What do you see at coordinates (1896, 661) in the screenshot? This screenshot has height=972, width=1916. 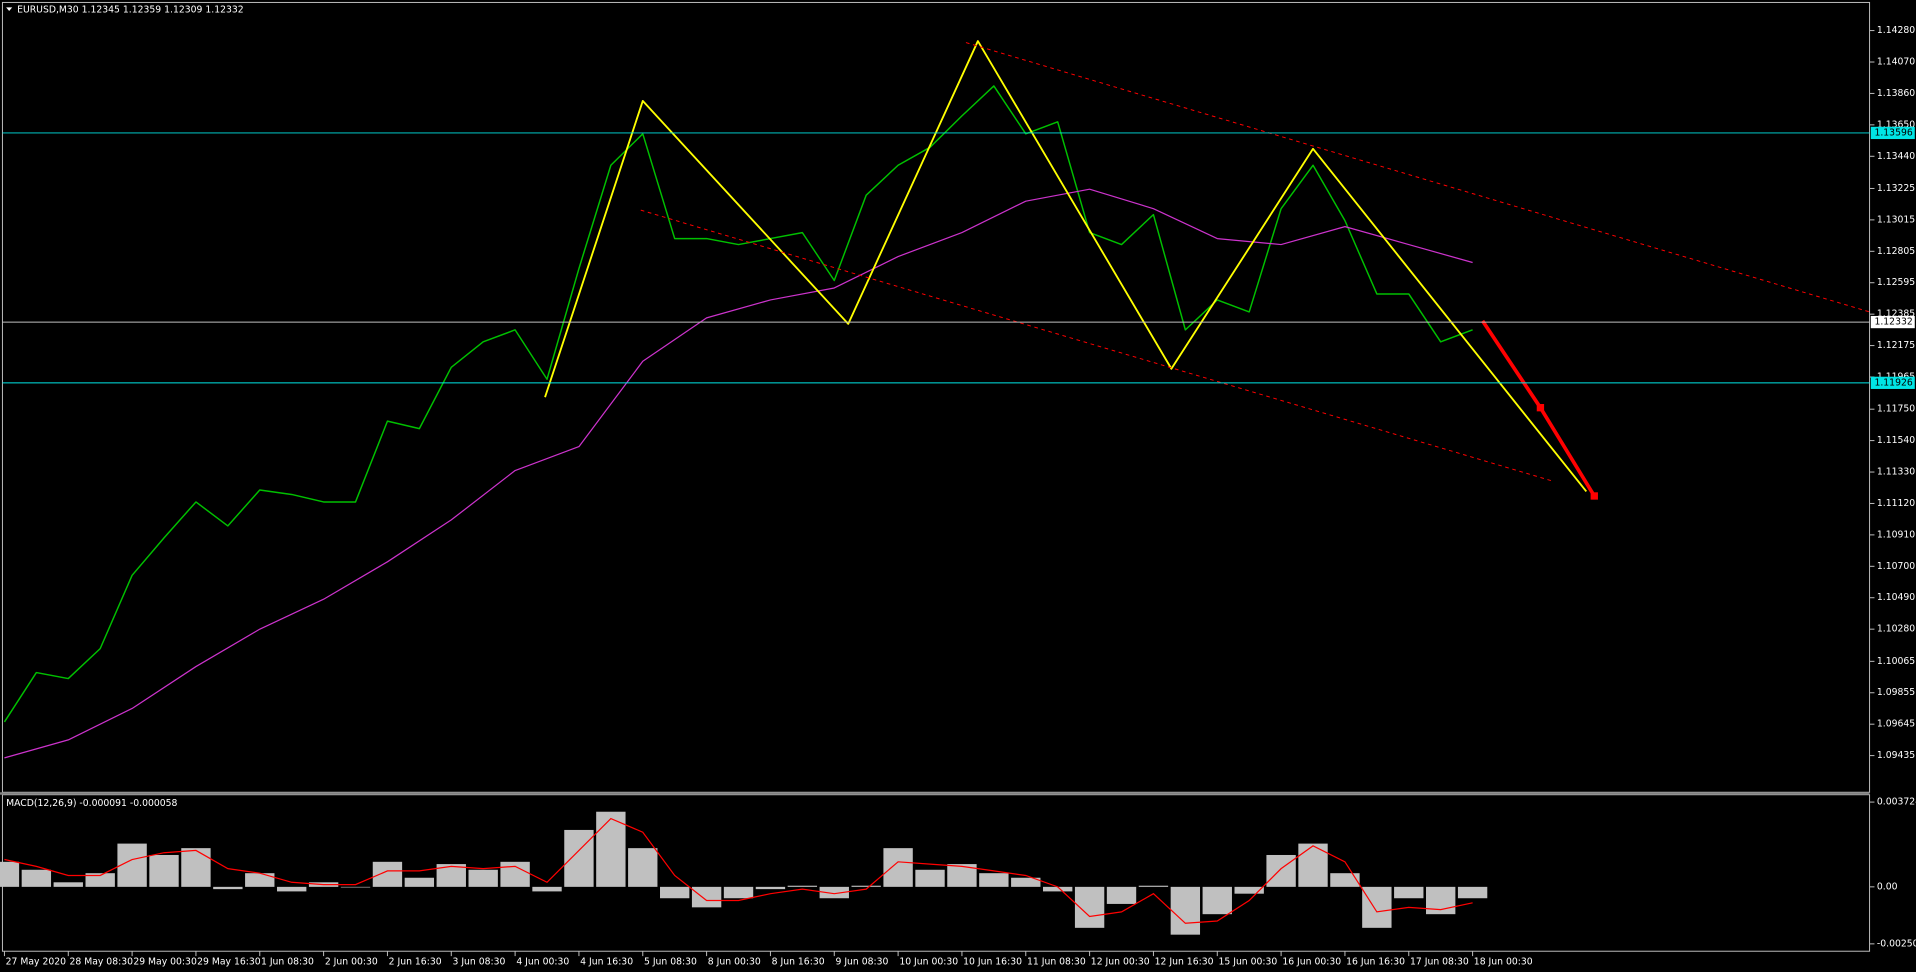 I see `y-tick-label: 1.10065` at bounding box center [1896, 661].